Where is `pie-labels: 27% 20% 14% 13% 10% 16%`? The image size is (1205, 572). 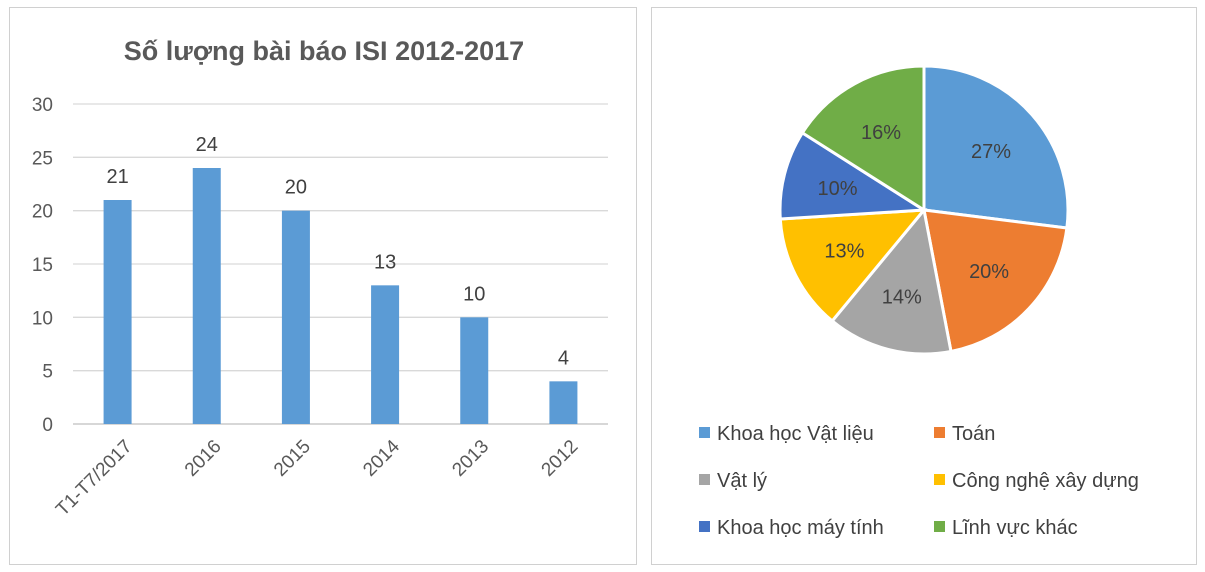 pie-labels: 27% 20% 14% 13% 10% 16% is located at coordinates (915, 215).